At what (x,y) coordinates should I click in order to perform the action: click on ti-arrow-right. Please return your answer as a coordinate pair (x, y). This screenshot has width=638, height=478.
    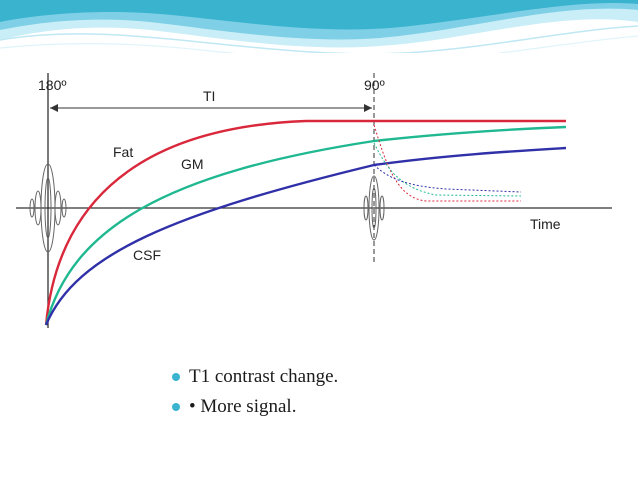
    Looking at the image, I should click on (368, 108).